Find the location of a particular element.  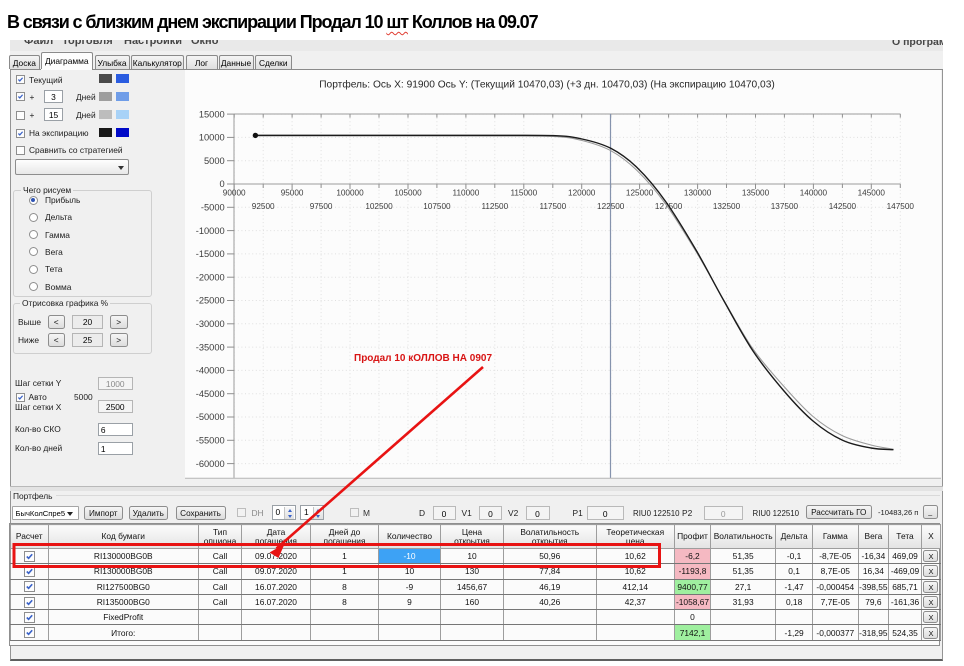

svg-text: 107500 is located at coordinates (437, 206).